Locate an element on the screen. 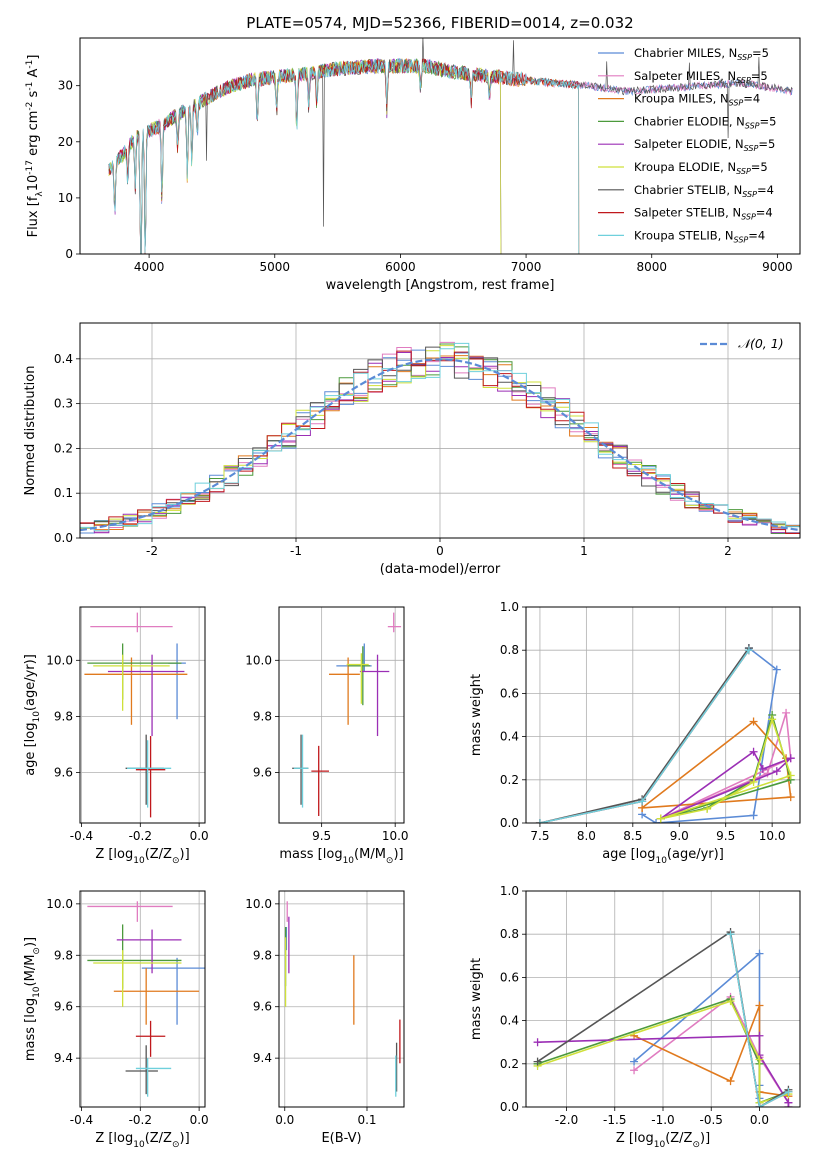 The width and height of the screenshot is (819, 1170). y-tick-label: 0.4 is located at coordinates (509, 1021).